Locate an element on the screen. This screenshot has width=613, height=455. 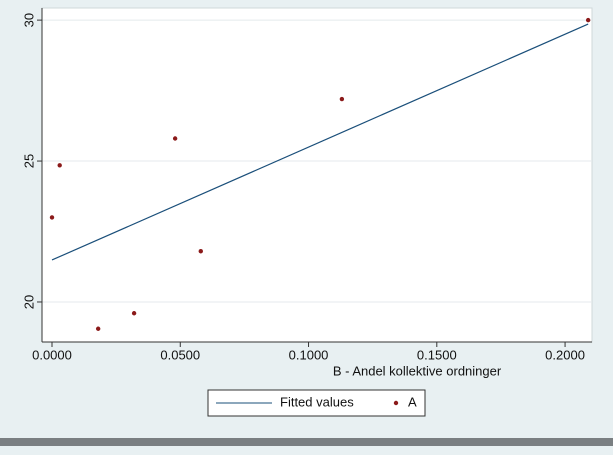
legend-label: Fitted values is located at coordinates (317, 401).